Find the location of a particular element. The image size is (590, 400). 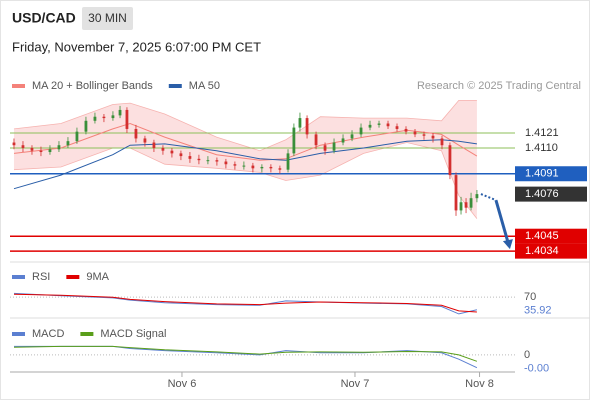

level-label: 1.4045 is located at coordinates (542, 236).